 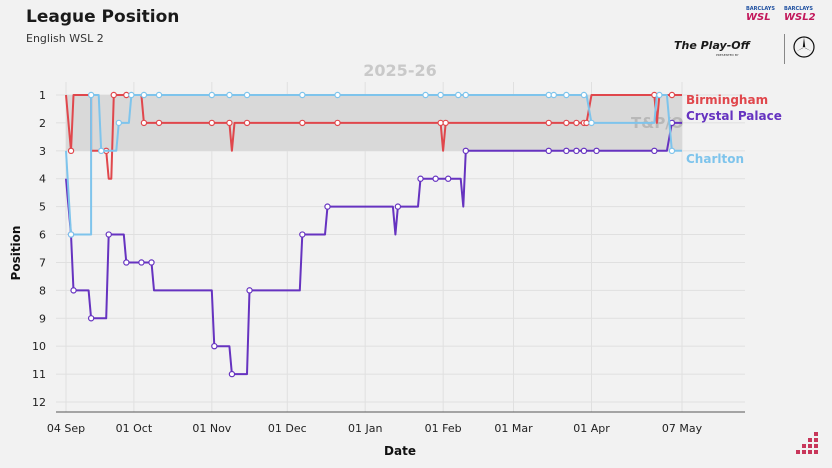 I want to click on season-label: 2025-26, so click(x=399, y=70).